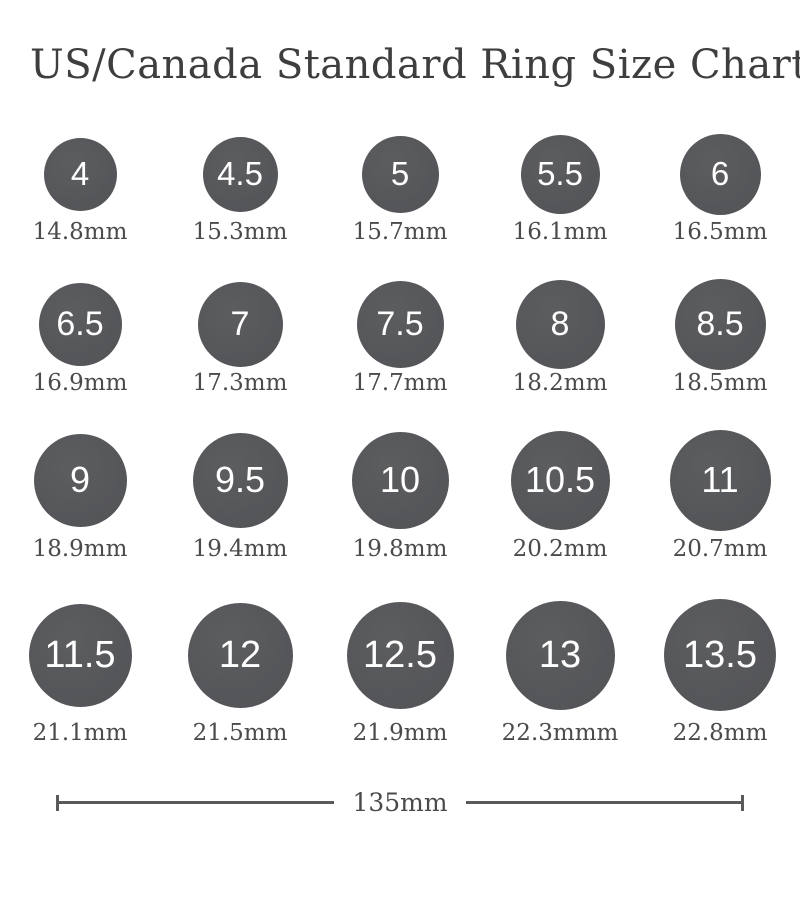 The height and width of the screenshot is (899, 800). I want to click on ring-circle: 4, so click(80, 174).